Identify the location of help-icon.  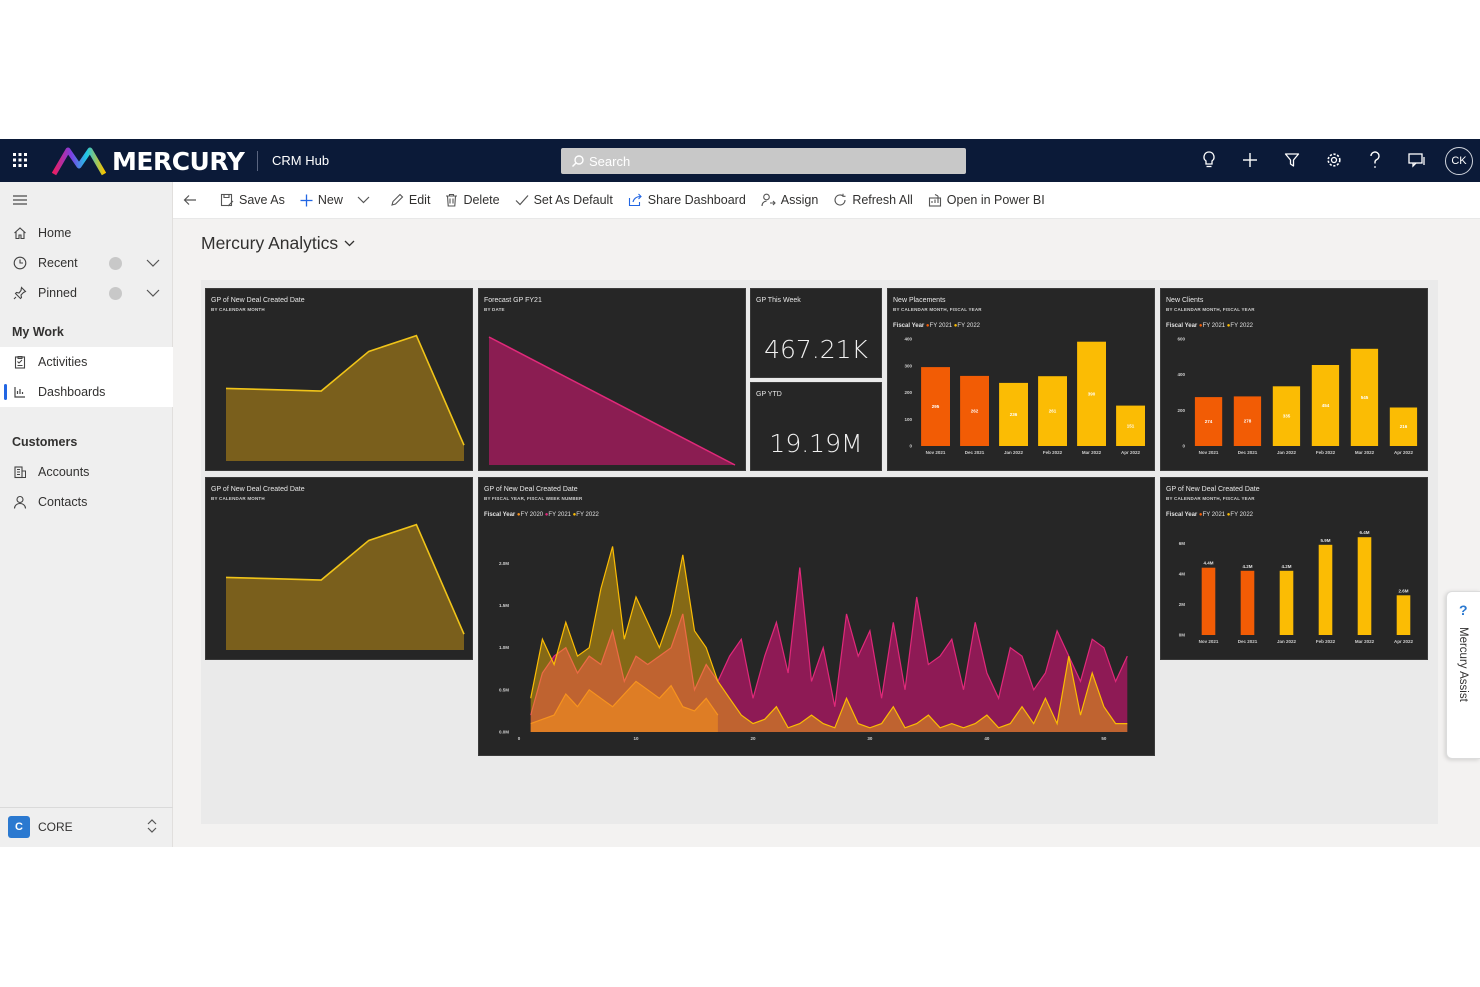
(1375, 160).